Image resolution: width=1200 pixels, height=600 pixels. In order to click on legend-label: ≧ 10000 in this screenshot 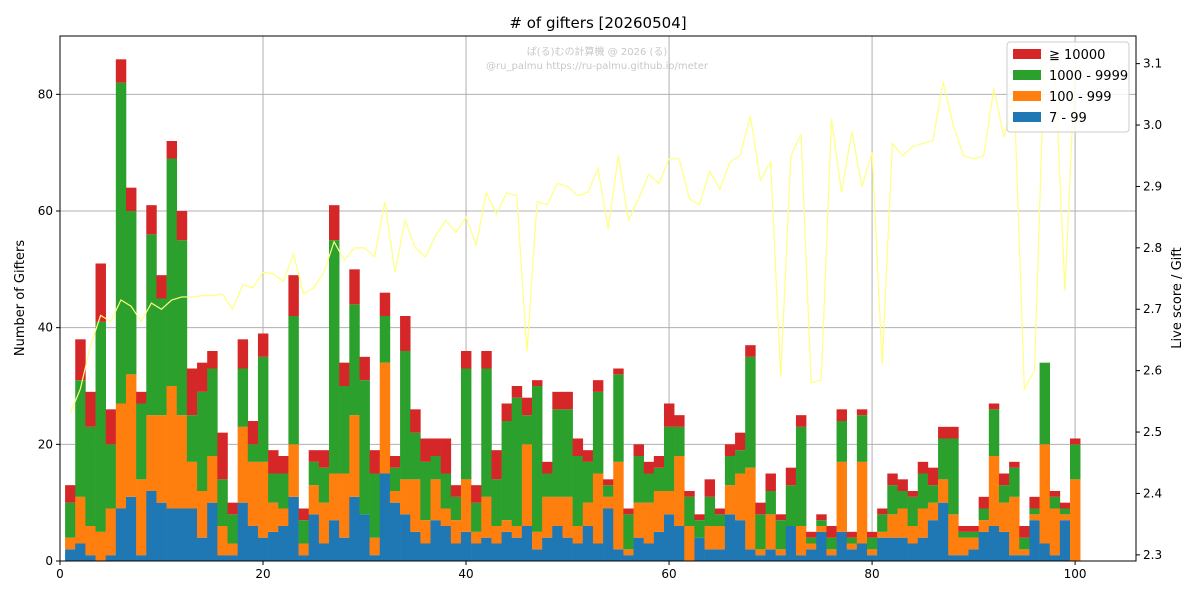, I will do `click(1077, 55)`.